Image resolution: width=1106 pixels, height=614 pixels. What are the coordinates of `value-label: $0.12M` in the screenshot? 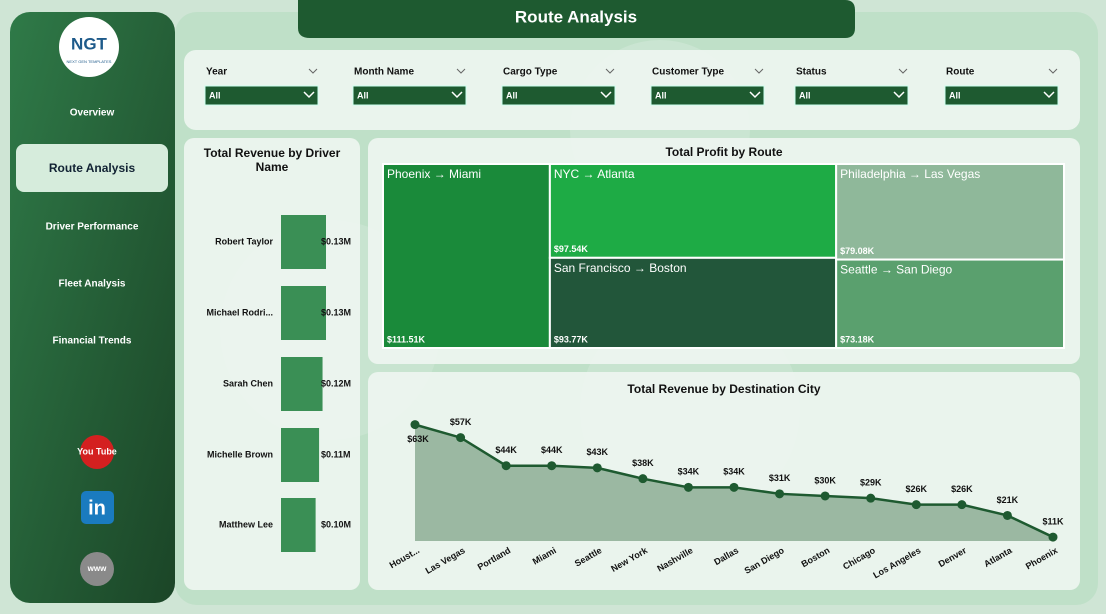 It's located at (336, 383).